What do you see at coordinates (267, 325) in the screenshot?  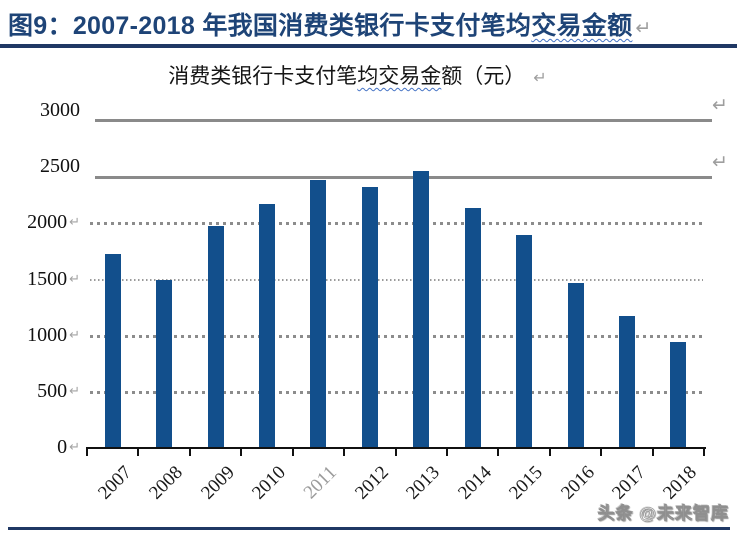 I see `bar-2010` at bounding box center [267, 325].